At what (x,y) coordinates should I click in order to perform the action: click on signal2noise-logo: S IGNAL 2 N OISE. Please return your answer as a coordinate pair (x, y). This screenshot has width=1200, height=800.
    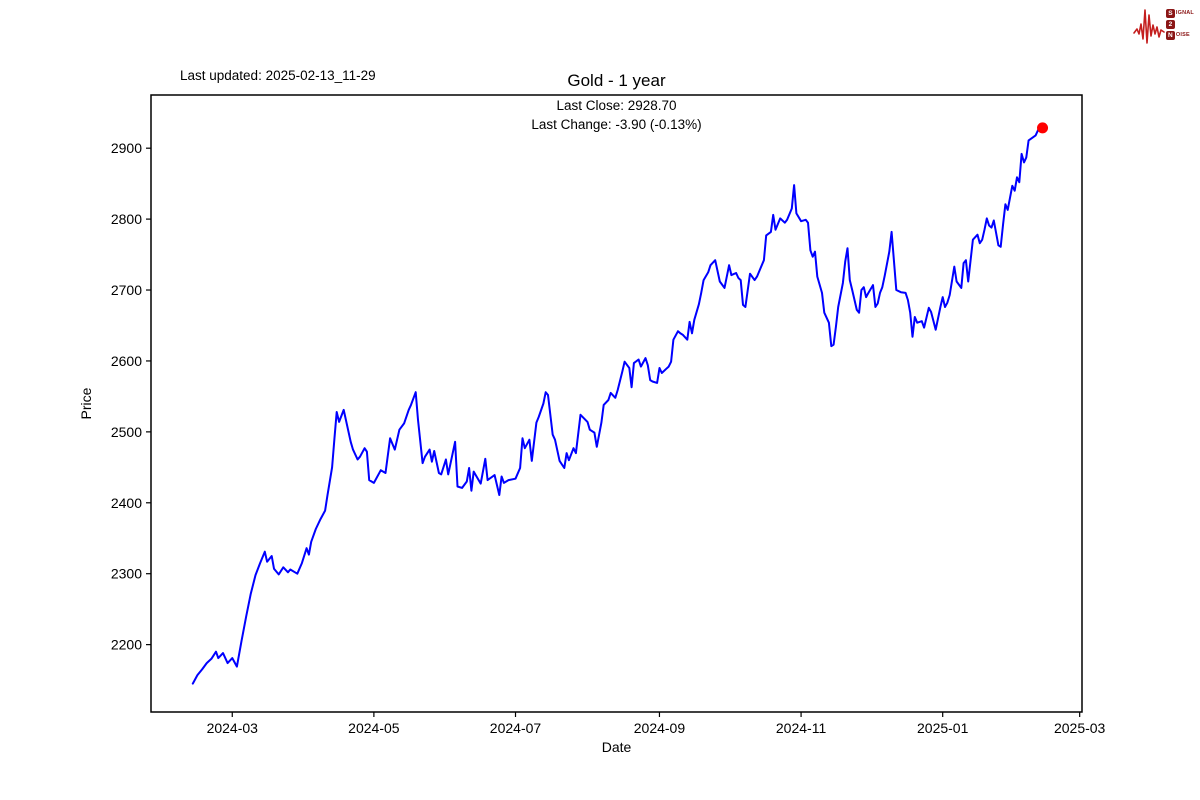
    Looking at the image, I should click on (1163, 24).